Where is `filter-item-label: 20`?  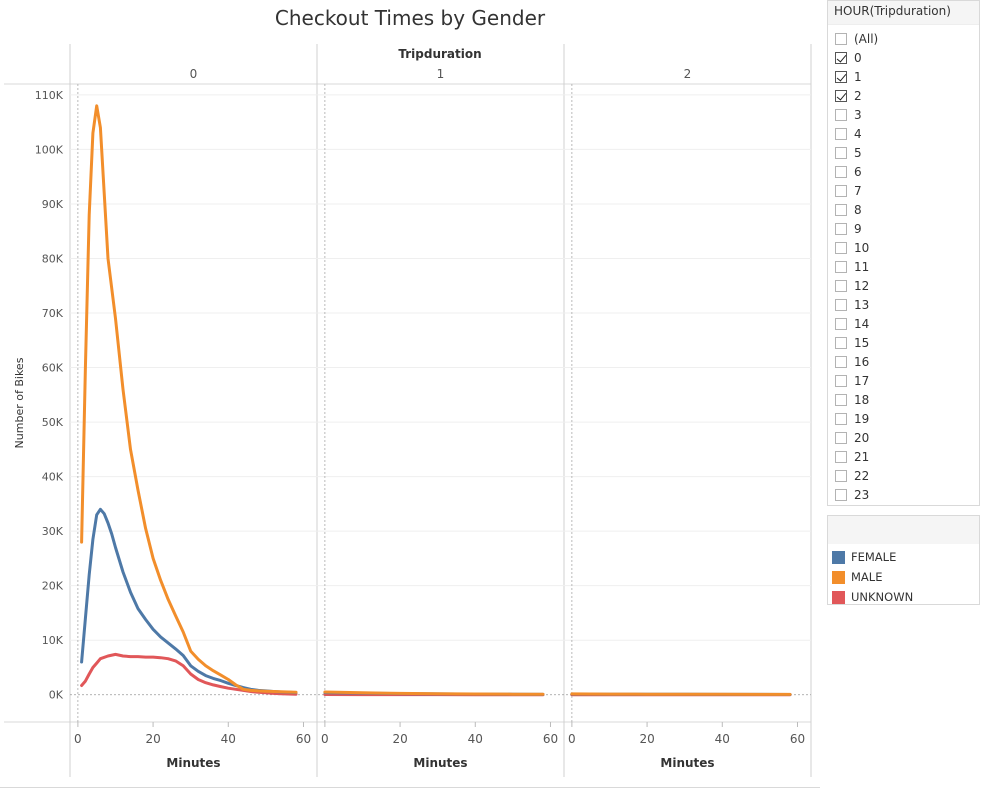 filter-item-label: 20 is located at coordinates (862, 437).